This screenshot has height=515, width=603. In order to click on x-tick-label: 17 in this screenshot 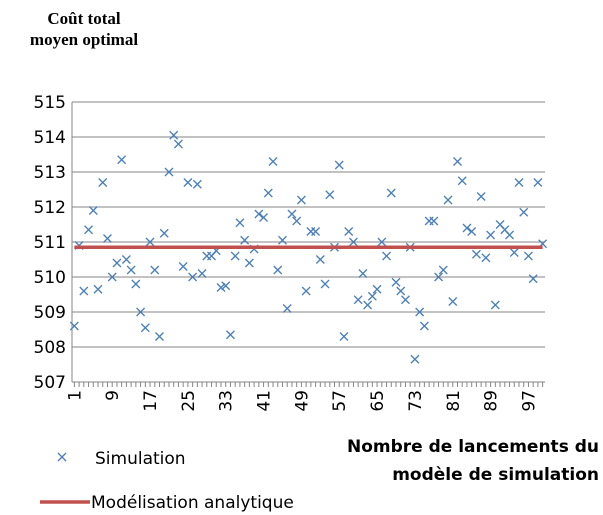, I will do `click(151, 401)`.